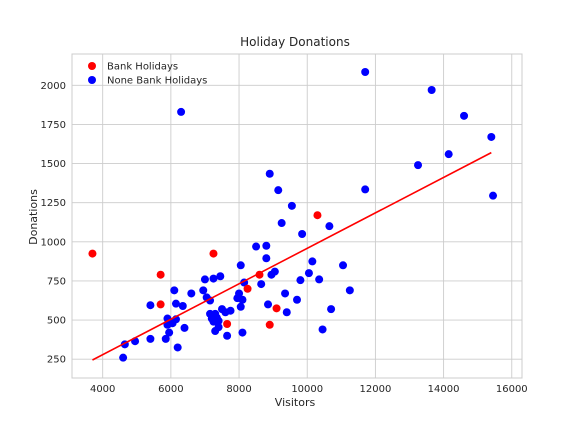 Image resolution: width=576 pixels, height=432 pixels. What do you see at coordinates (53, 125) in the screenshot?
I see `y-tick-label: 1750` at bounding box center [53, 125].